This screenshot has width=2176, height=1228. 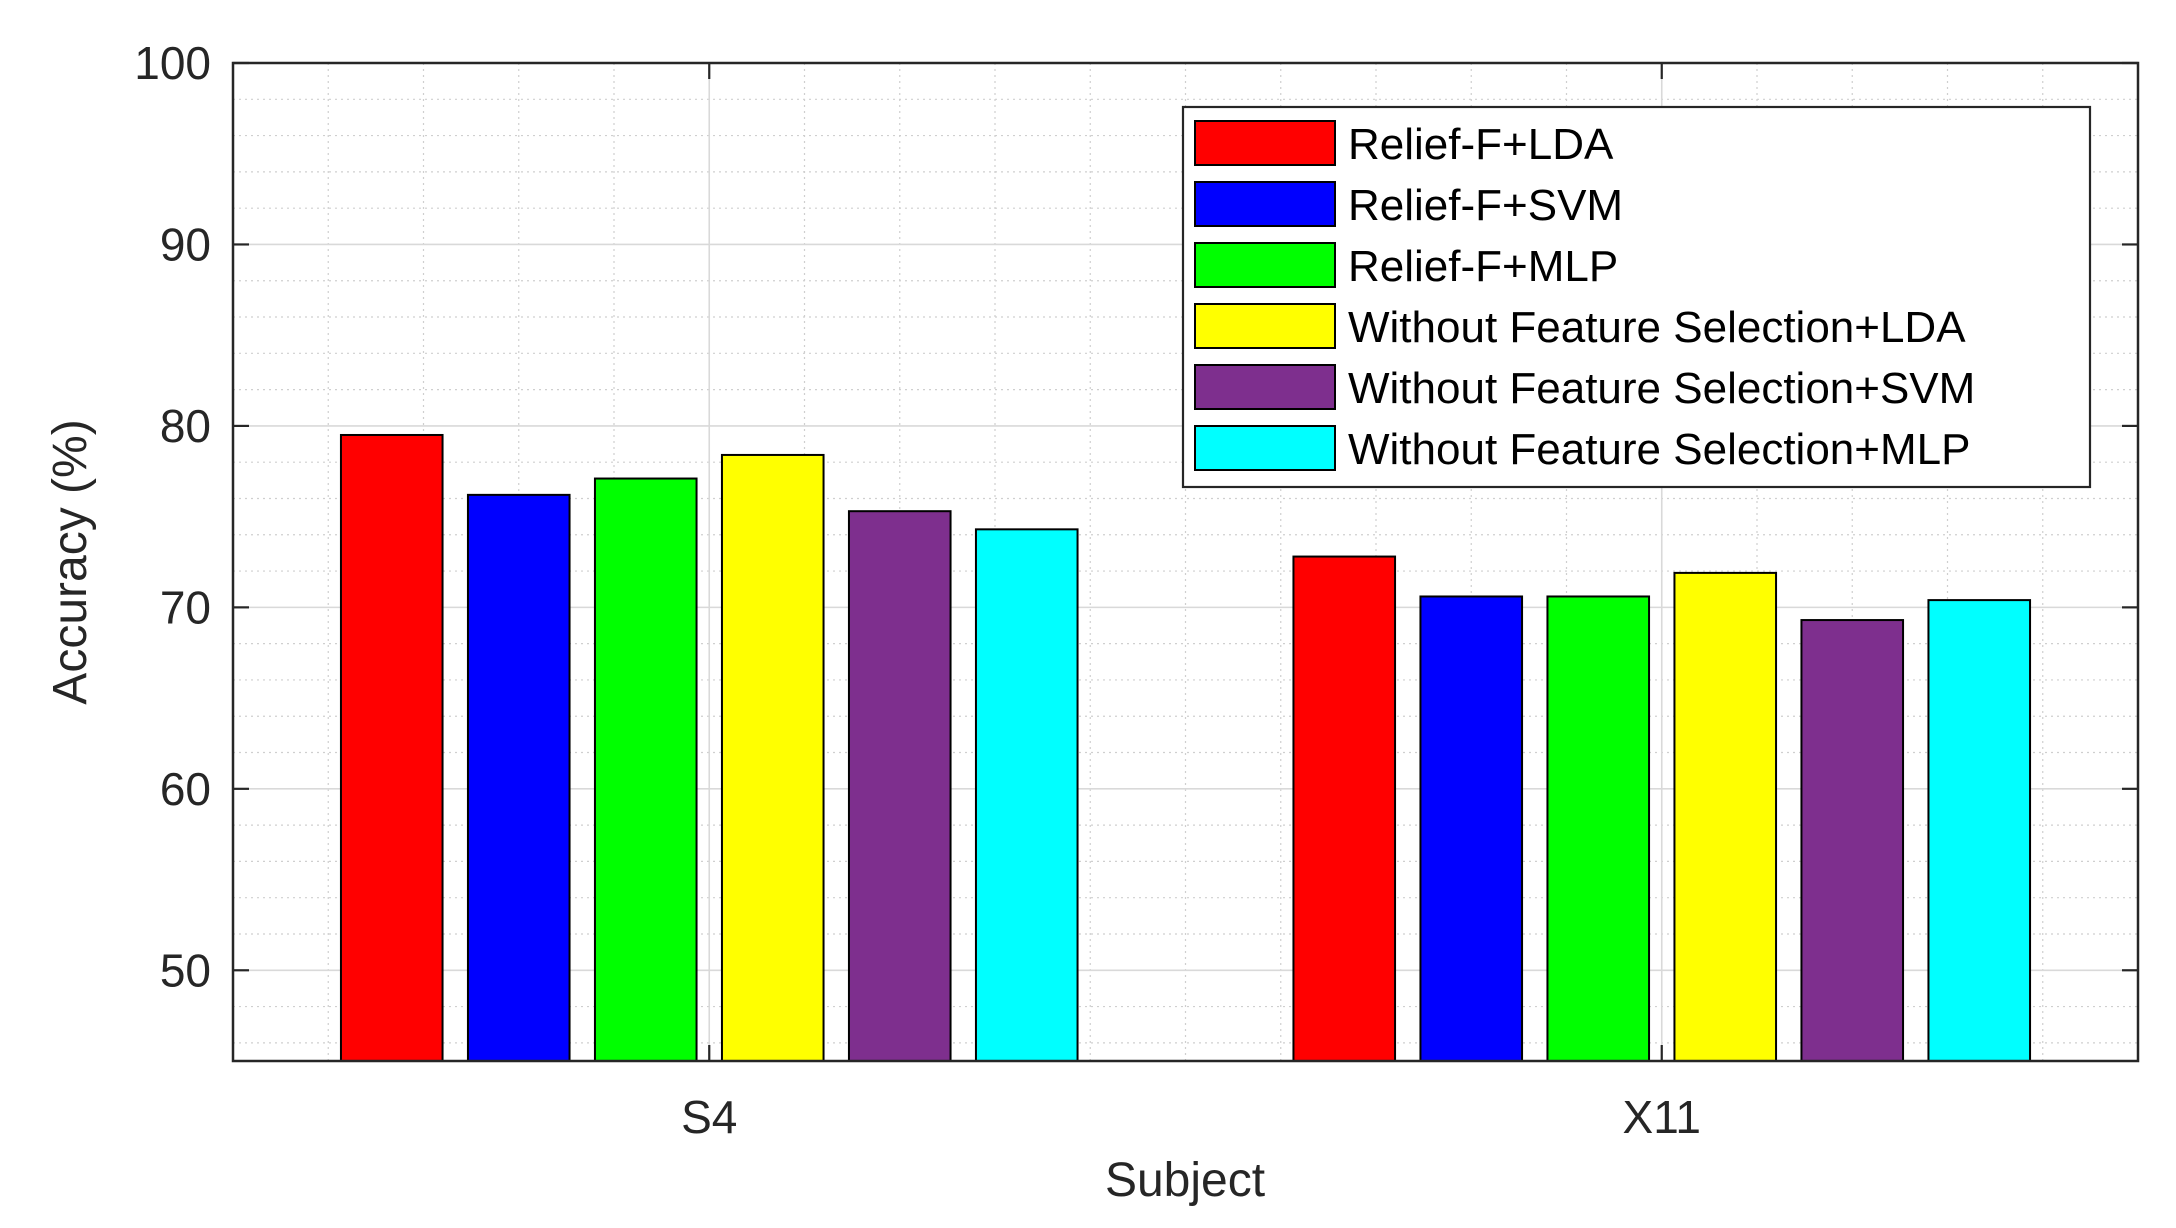 I want to click on y-axis-title: Accuracy (%), so click(x=70, y=561).